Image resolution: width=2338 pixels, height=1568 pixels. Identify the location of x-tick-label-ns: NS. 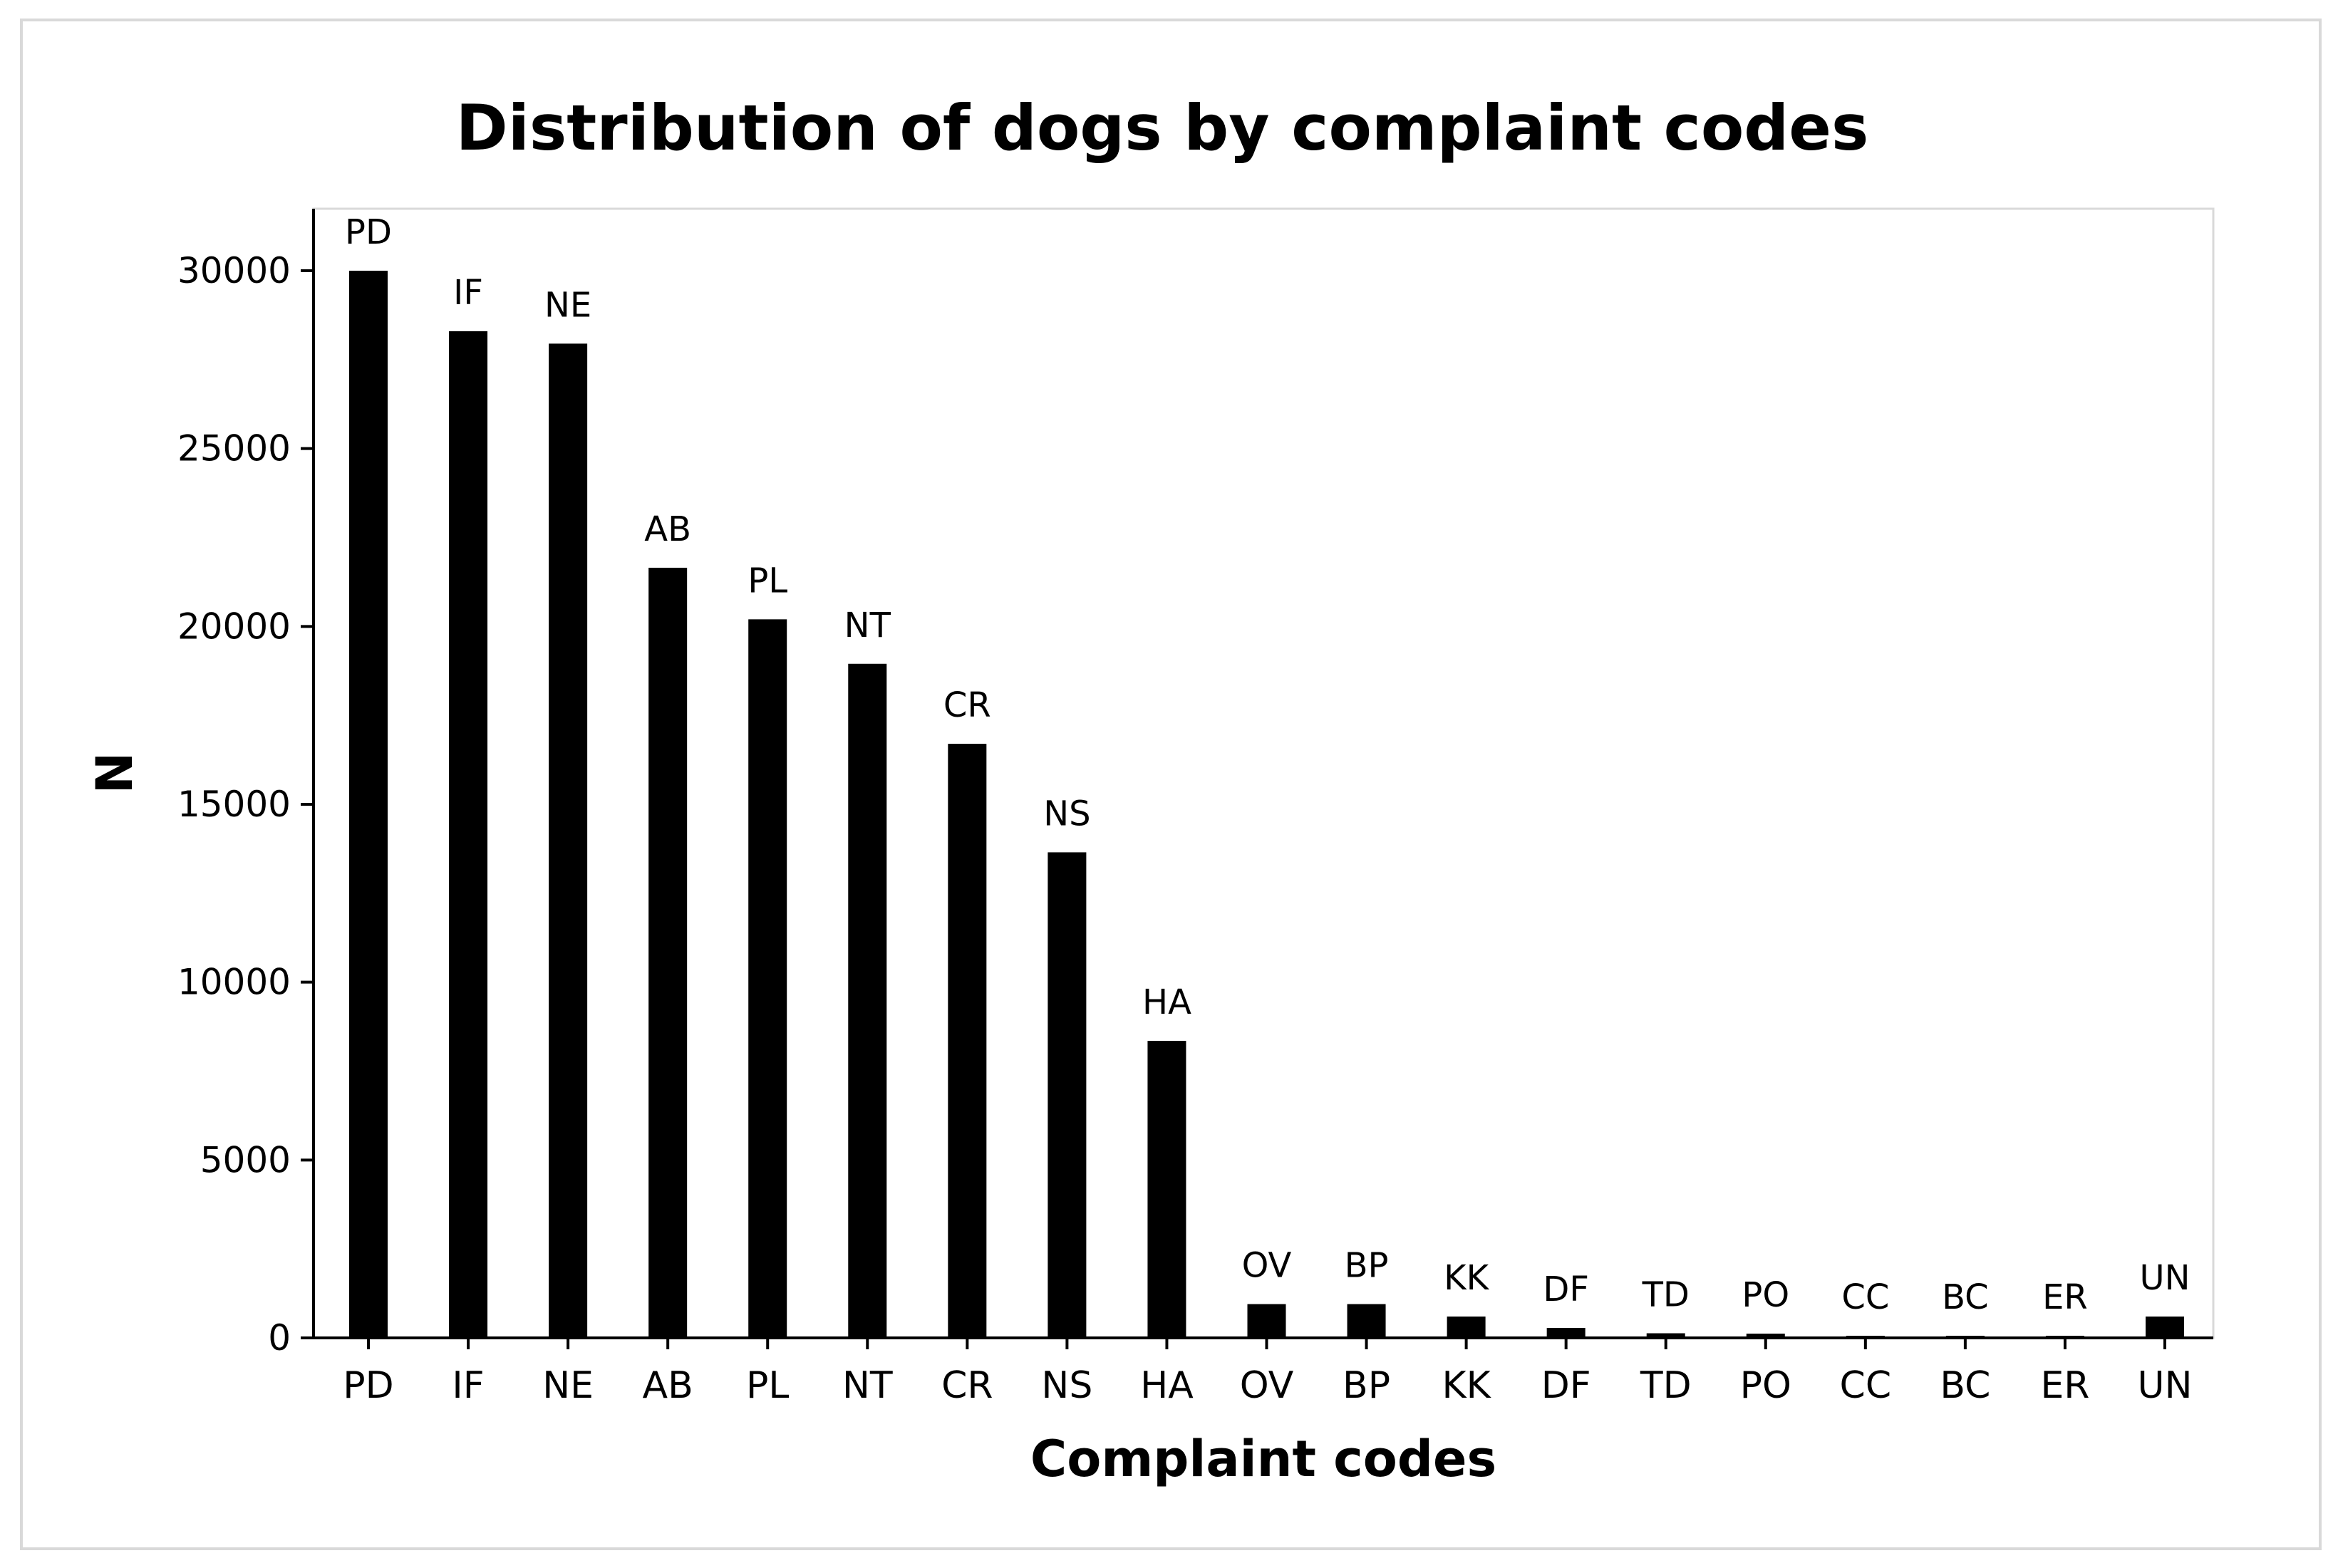
(1066, 1385).